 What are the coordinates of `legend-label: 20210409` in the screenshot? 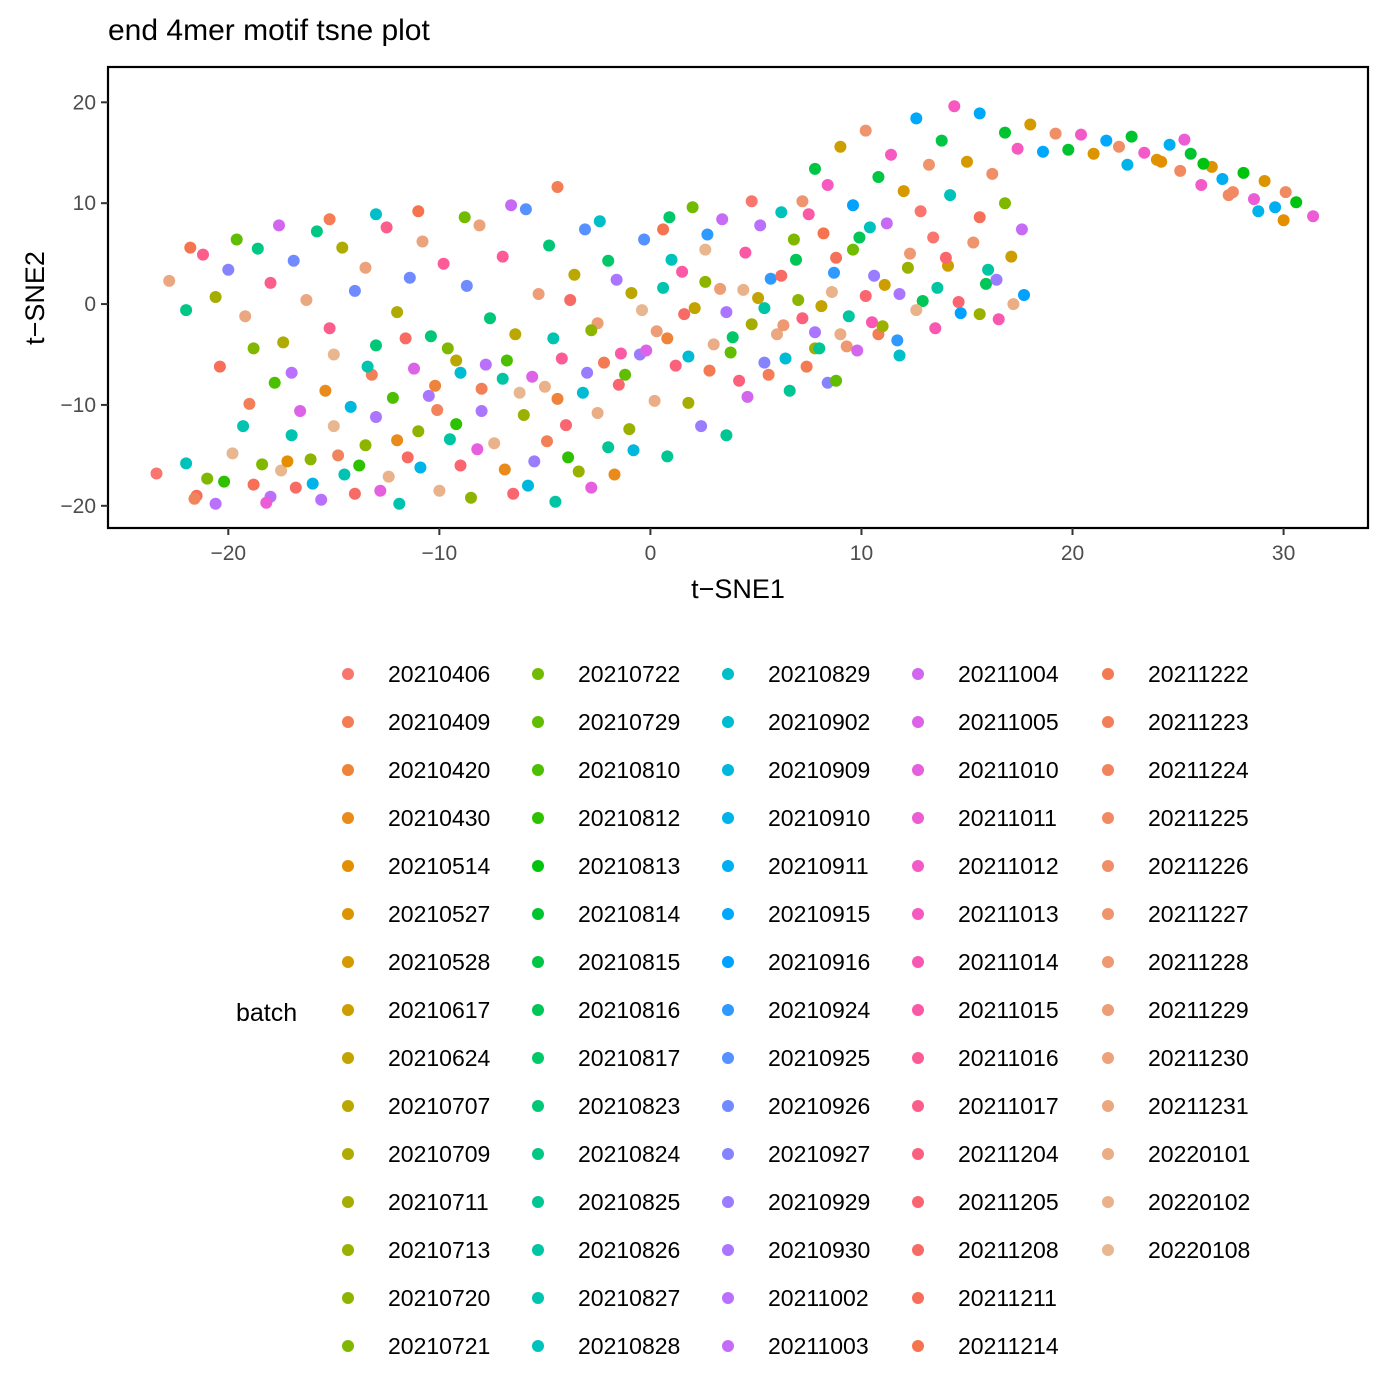 It's located at (439, 722).